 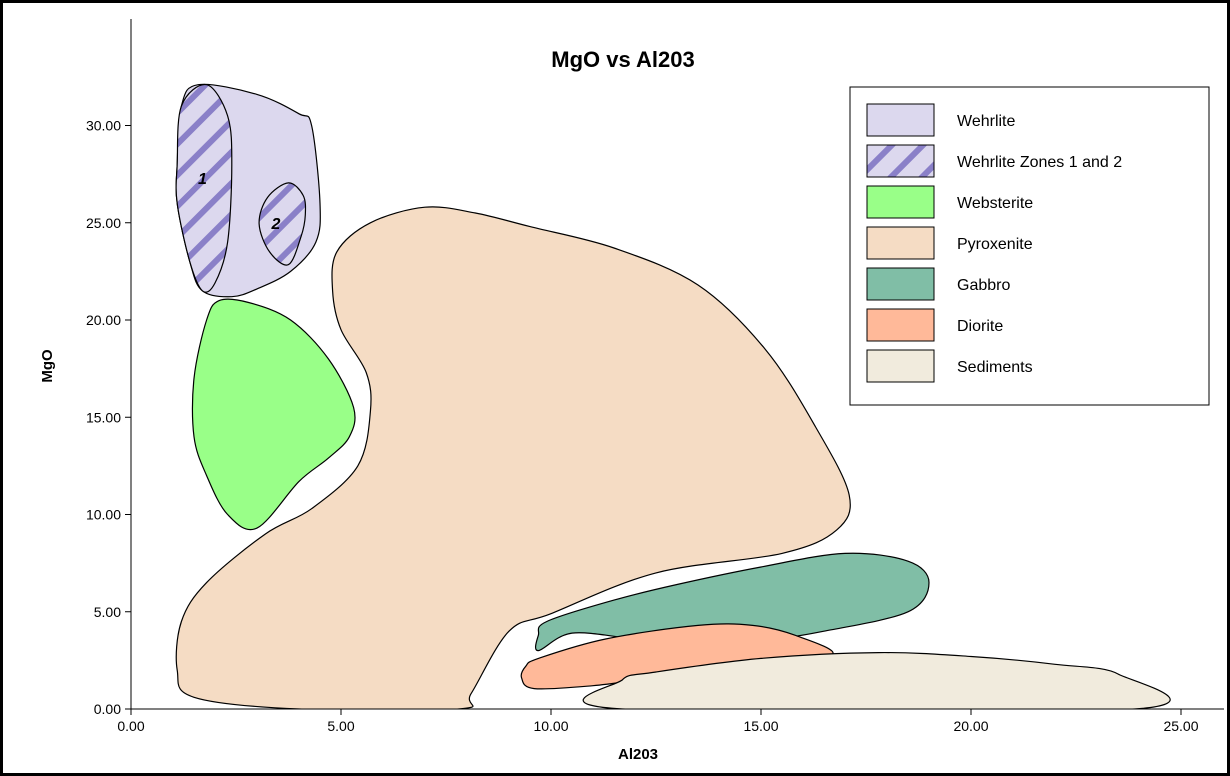 What do you see at coordinates (103, 515) in the screenshot?
I see `y-tick-label-2: 10.00` at bounding box center [103, 515].